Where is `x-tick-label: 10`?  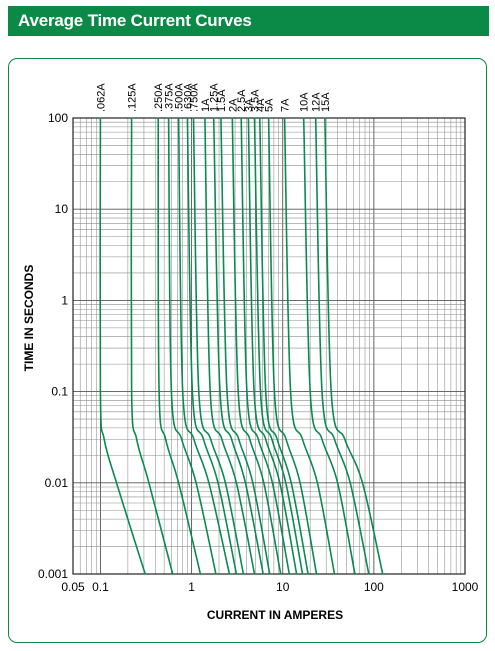 x-tick-label: 10 is located at coordinates (283, 587).